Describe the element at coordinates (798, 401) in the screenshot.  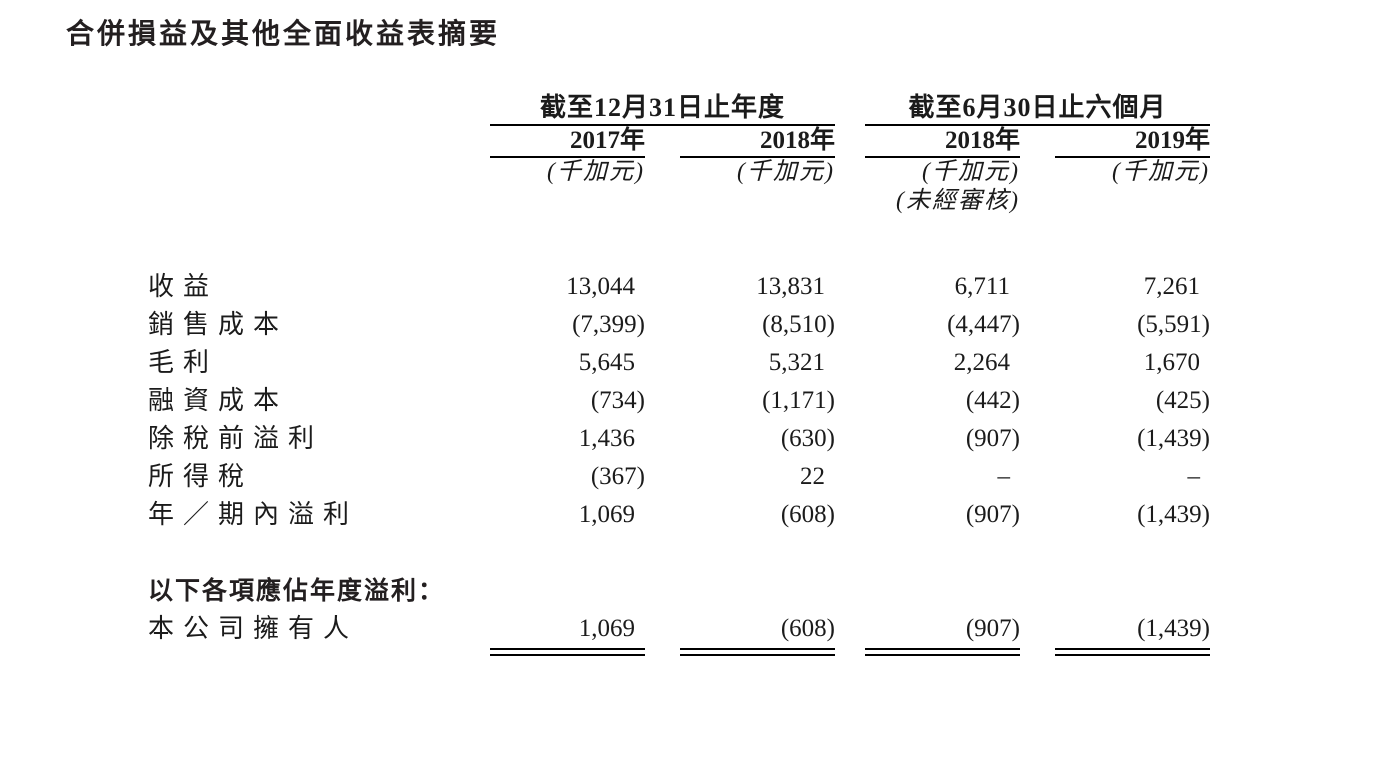
I see `cell-value: (1,171)` at that location.